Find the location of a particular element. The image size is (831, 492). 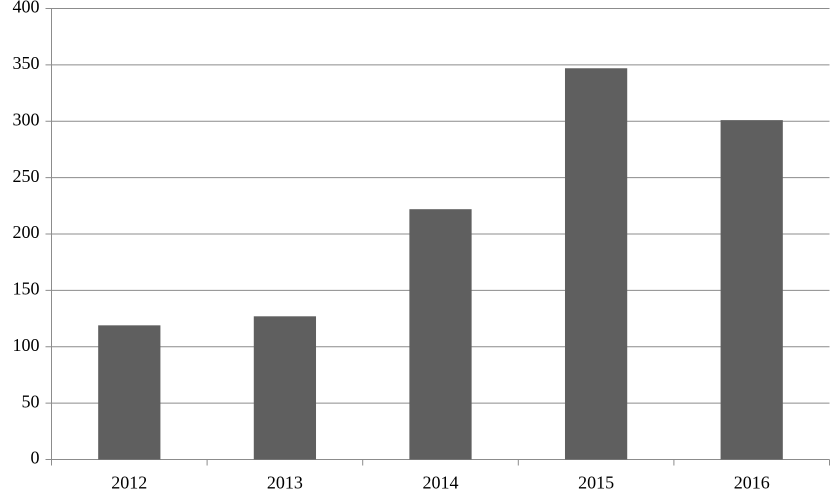

y-tick-label: 200 is located at coordinates (26, 232).